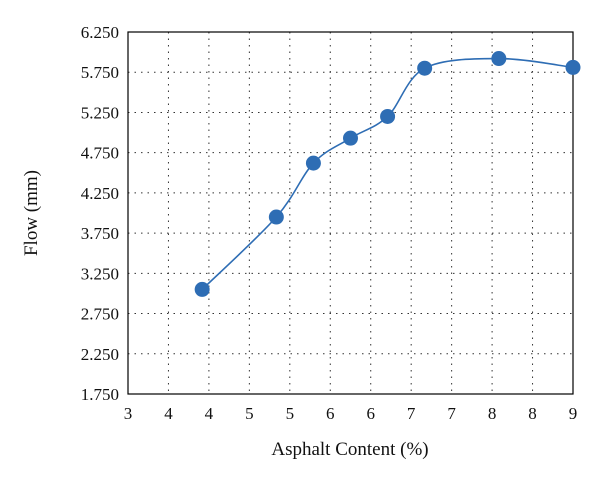 The height and width of the screenshot is (482, 600). What do you see at coordinates (100, 193) in the screenshot?
I see `y-tick-label: 4.250` at bounding box center [100, 193].